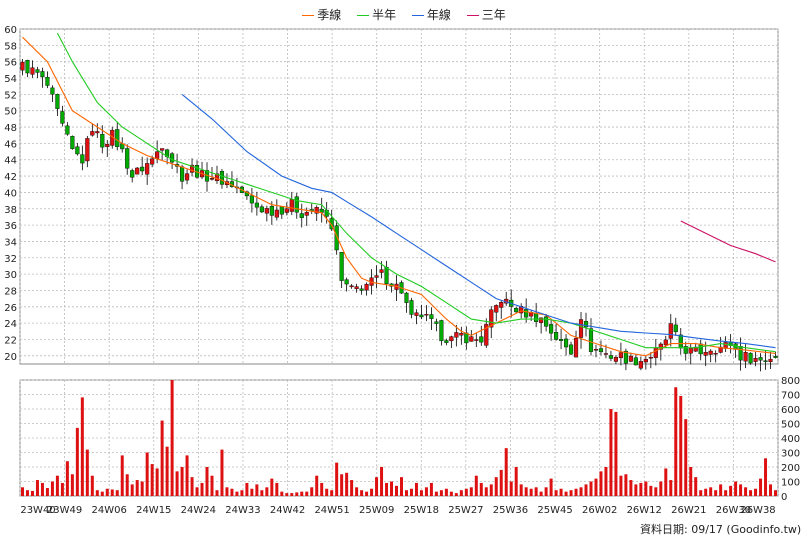 This screenshot has width=808, height=540. What do you see at coordinates (198, 510) in the screenshot?
I see `x-tick-label: 24W24` at bounding box center [198, 510].